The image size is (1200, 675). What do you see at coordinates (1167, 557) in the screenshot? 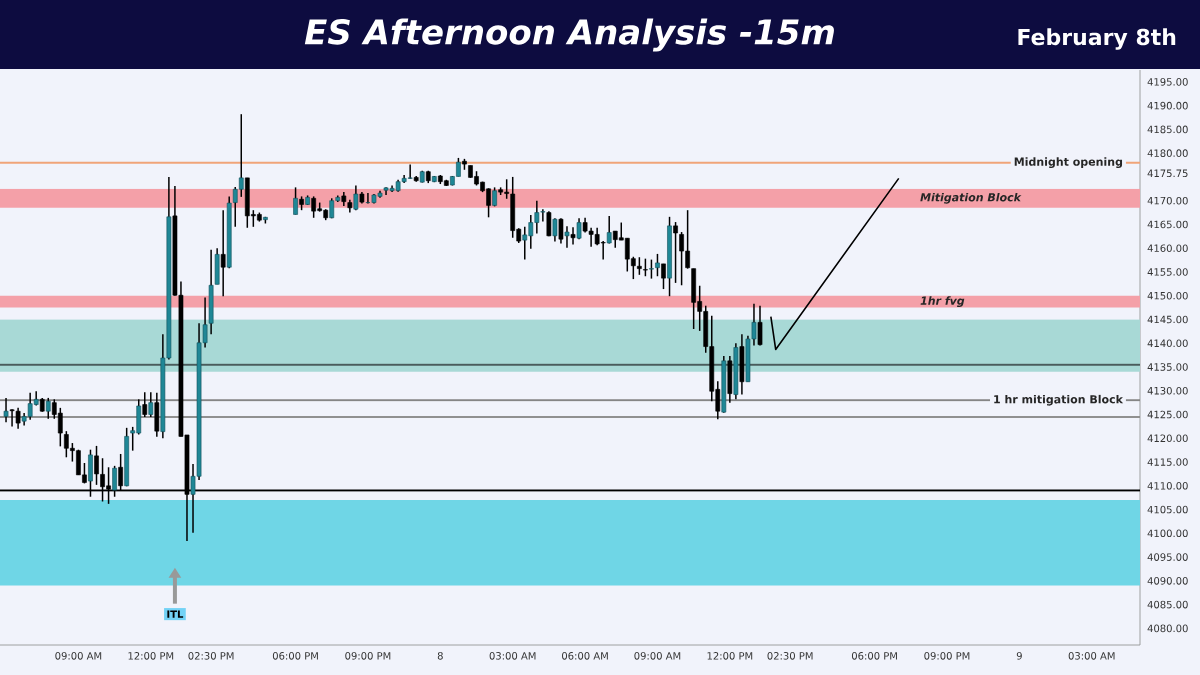
I see `y-tick-label: 4095.00` at bounding box center [1167, 557].